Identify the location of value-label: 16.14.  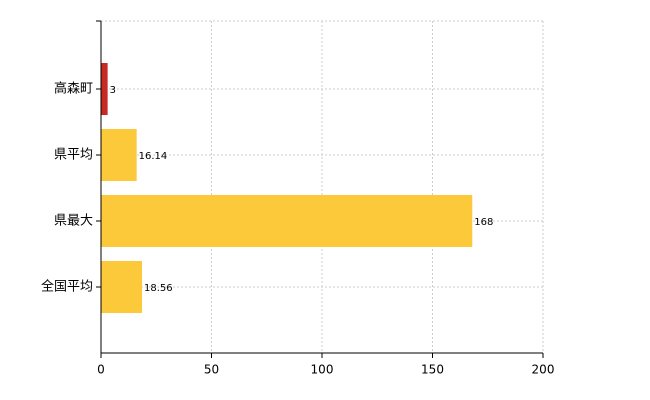
(153, 156).